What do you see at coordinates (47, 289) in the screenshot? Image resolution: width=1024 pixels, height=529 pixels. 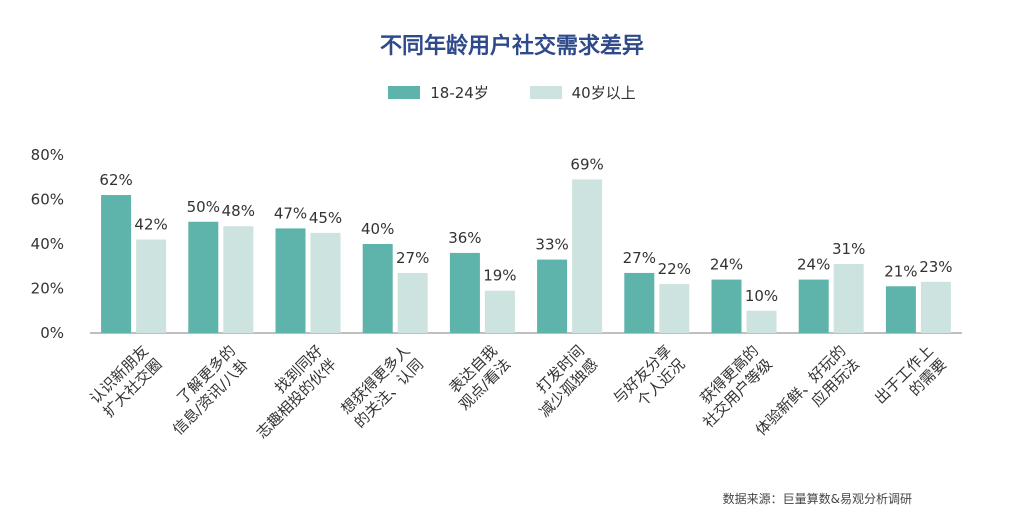 I see `y-tick-label: 20%` at bounding box center [47, 289].